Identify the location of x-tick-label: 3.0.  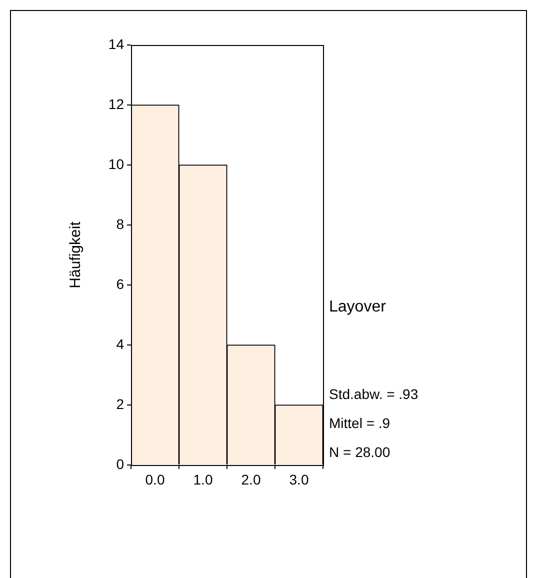
(299, 479).